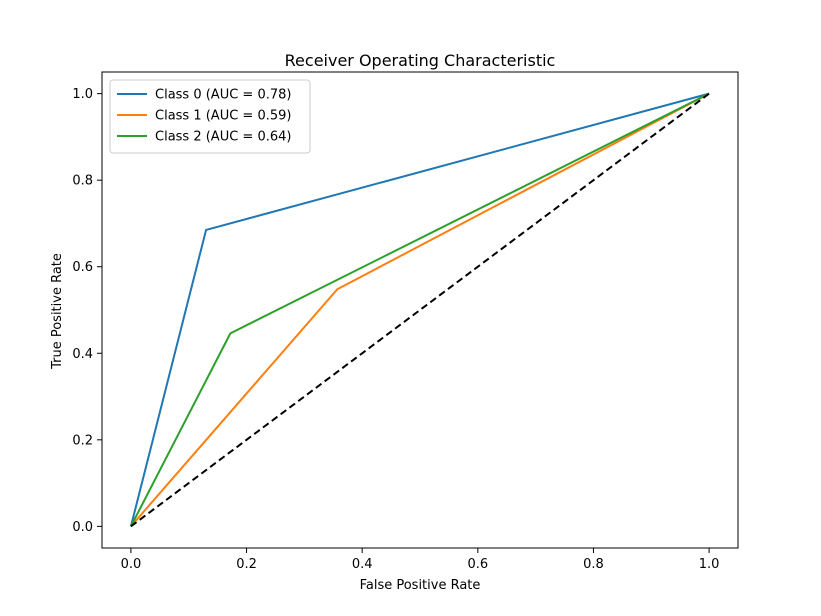  What do you see at coordinates (82, 354) in the screenshot?
I see `y-tick-label: 0.4` at bounding box center [82, 354].